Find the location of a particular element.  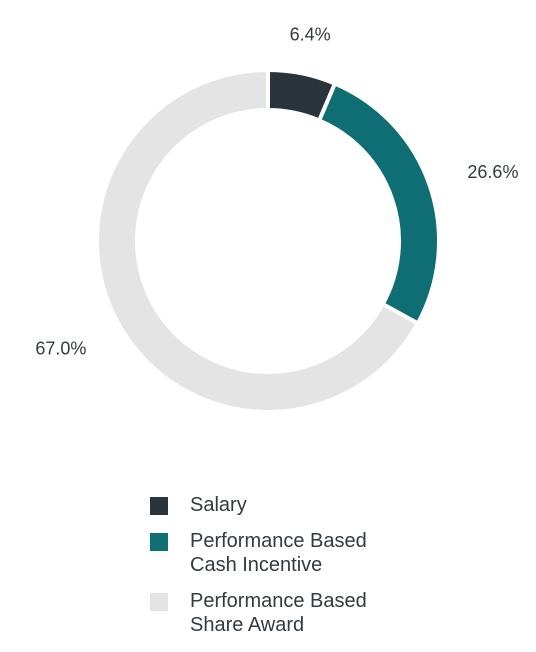

legend-label-share-award: Performance Based Share Award is located at coordinates (278, 613).